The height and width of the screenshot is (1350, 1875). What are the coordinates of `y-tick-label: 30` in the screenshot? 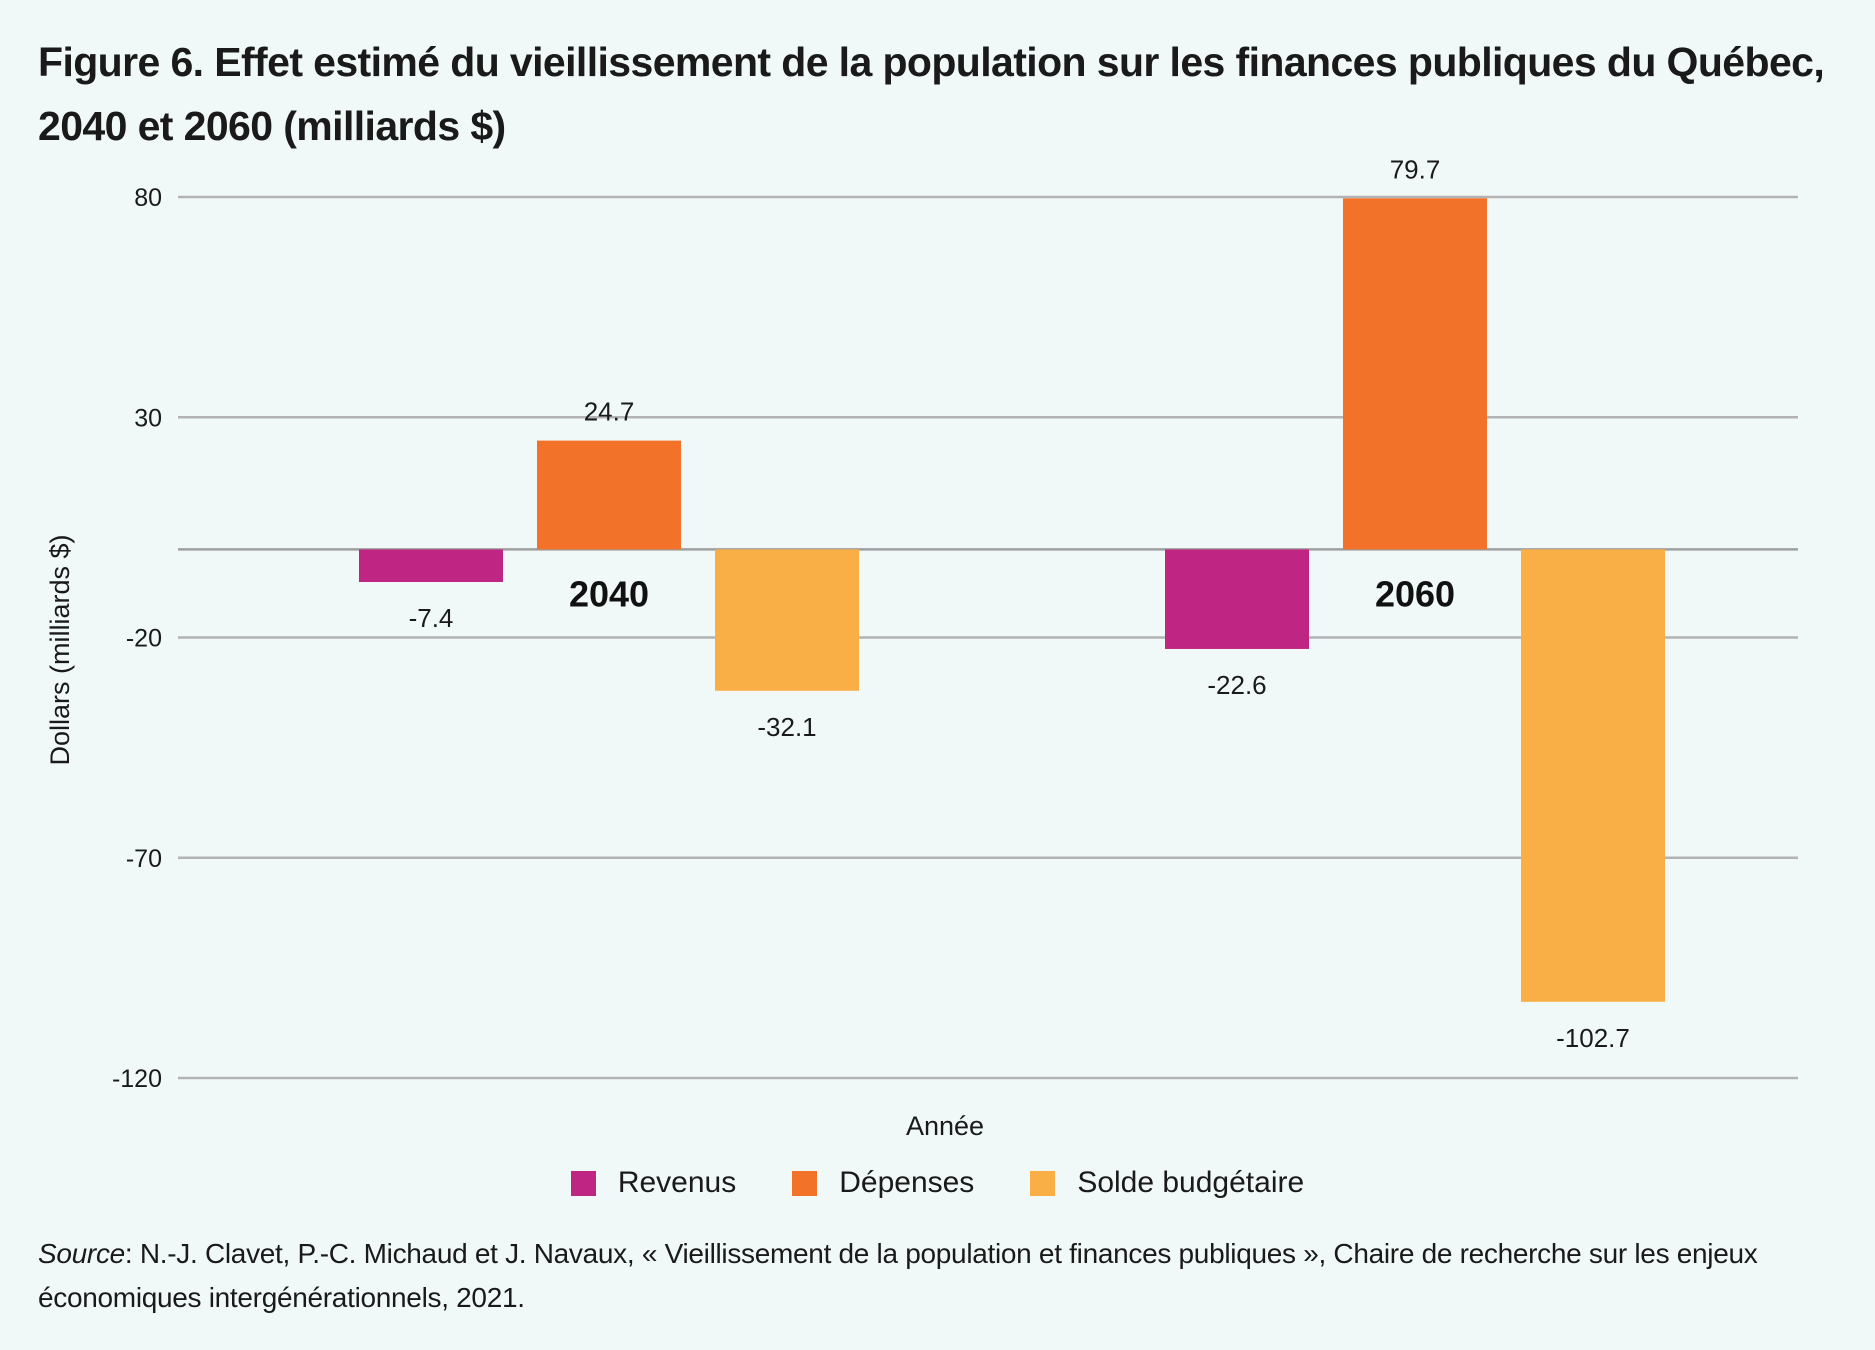 It's located at (148, 418).